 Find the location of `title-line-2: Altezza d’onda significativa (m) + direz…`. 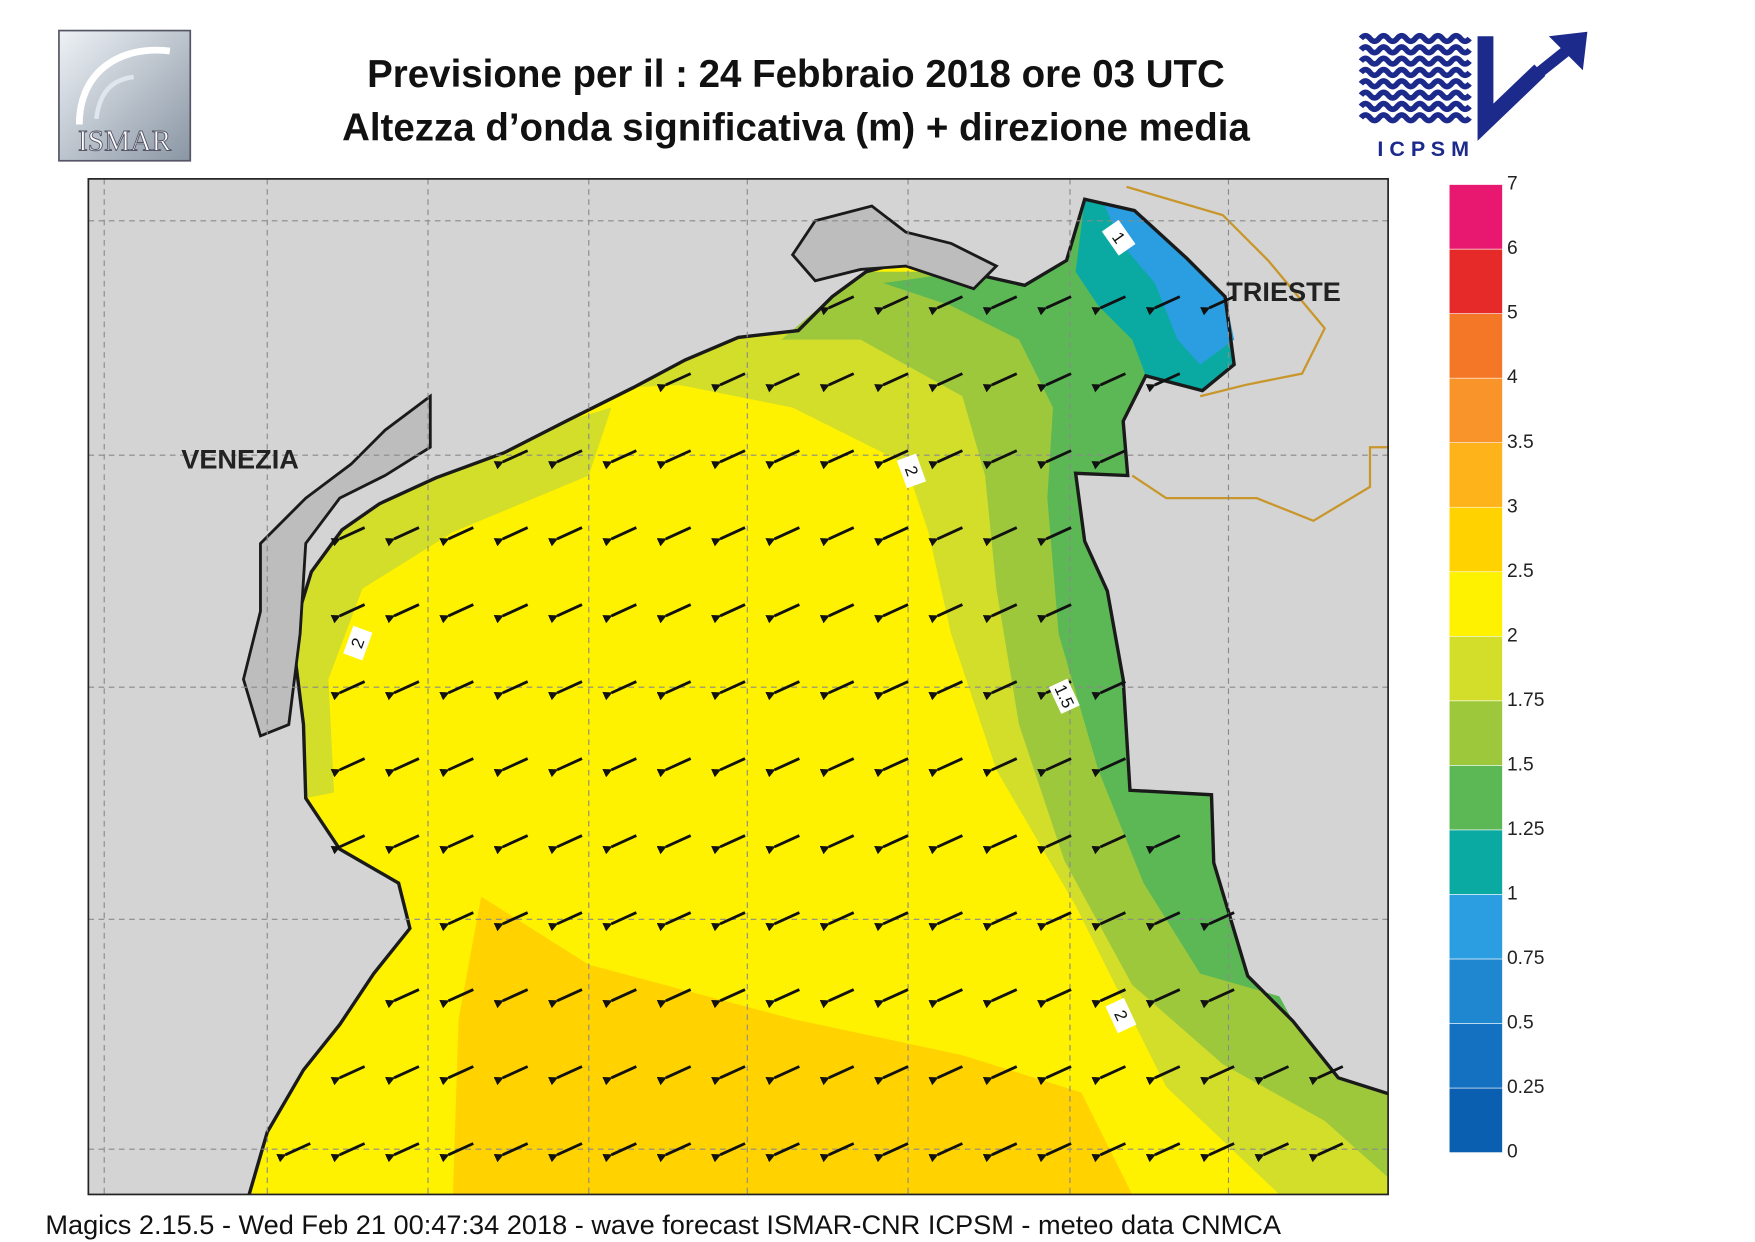

title-line-2: Altezza d’onda significativa (m) + direz… is located at coordinates (796, 127).